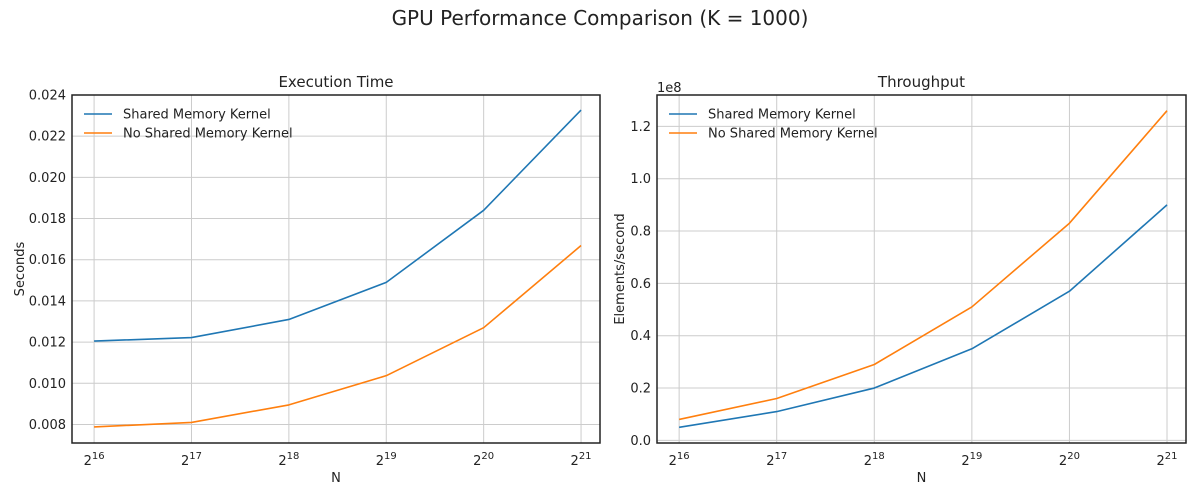 The image size is (1200, 500). What do you see at coordinates (640, 179) in the screenshot?
I see `y-tick-label: 1.0` at bounding box center [640, 179].